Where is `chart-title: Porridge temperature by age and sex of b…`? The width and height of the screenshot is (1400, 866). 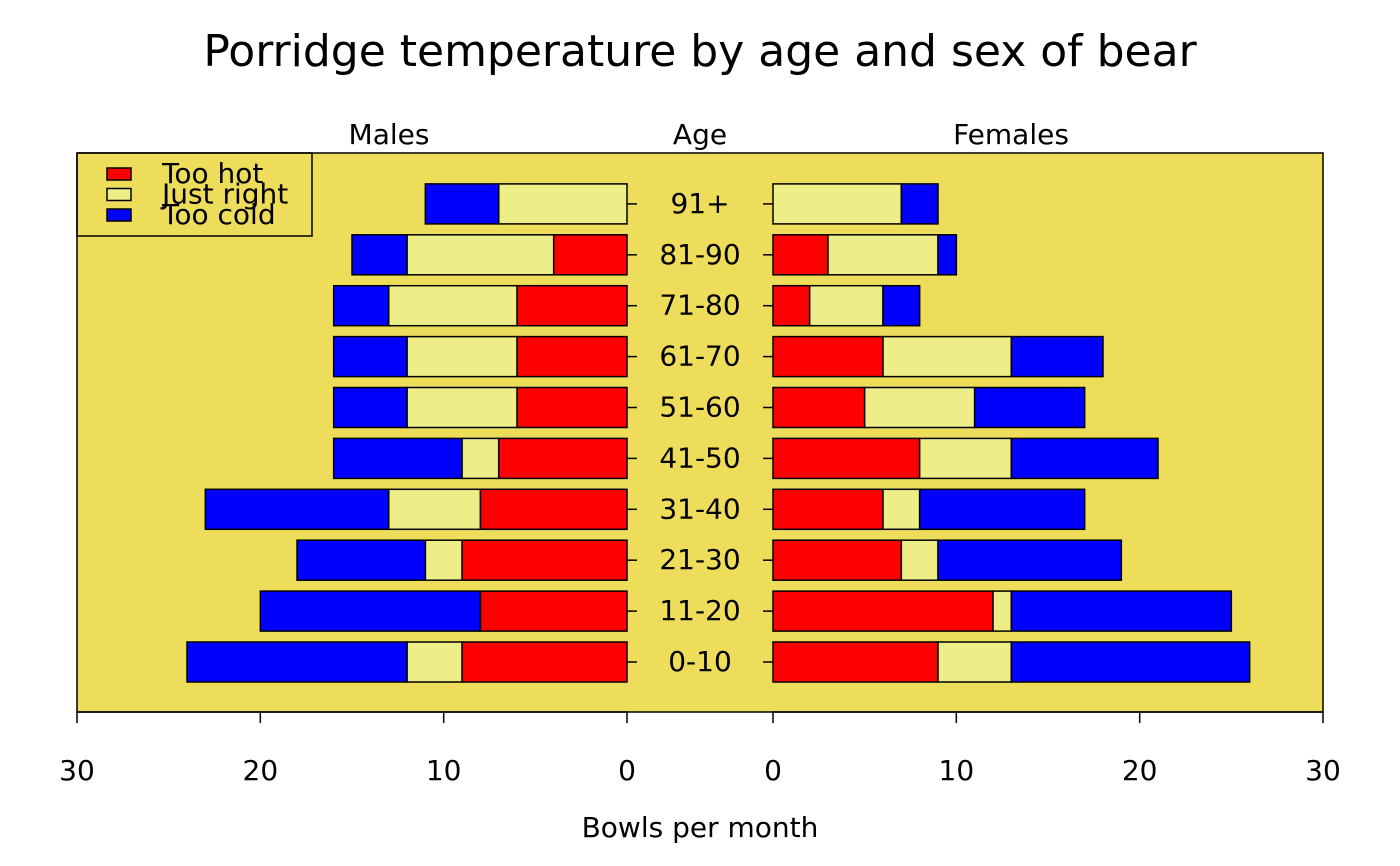
chart-title: Porridge temperature by age and sex of b… is located at coordinates (700, 51).